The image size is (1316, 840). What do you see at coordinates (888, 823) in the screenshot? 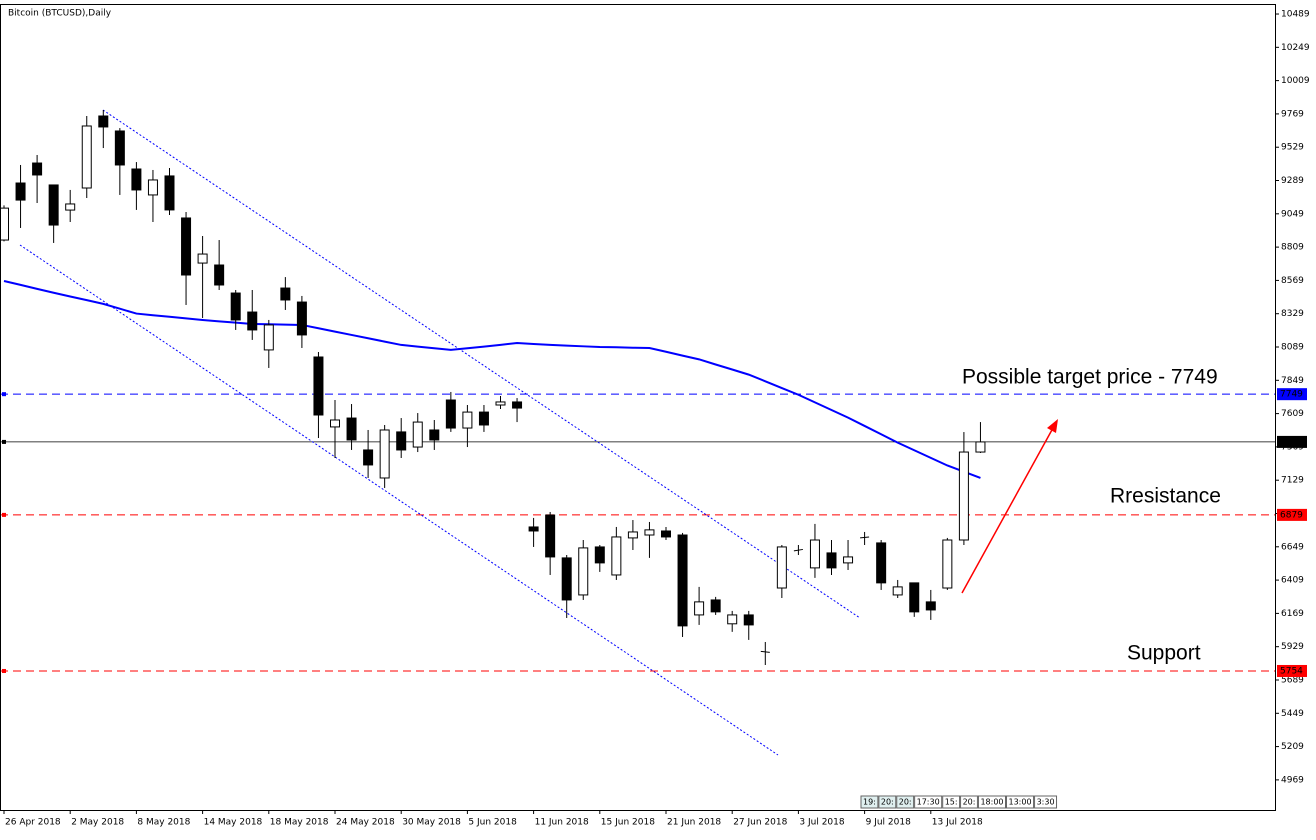
I see `x-tick-label: 9 Jul 2018` at bounding box center [888, 823].